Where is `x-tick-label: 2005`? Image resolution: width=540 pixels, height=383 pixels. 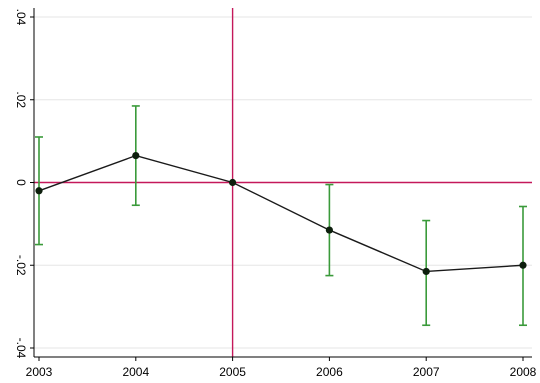
x-tick-label: 2005 is located at coordinates (232, 372).